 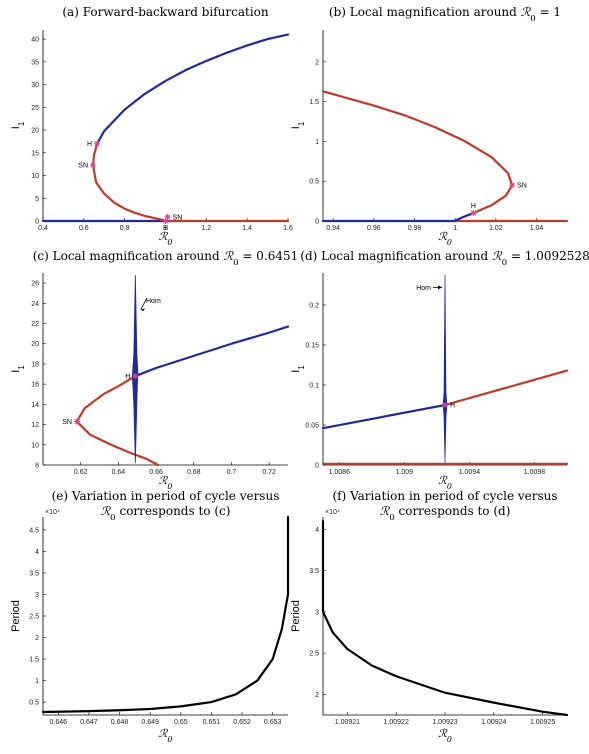 I want to click on x-tick-label-e: 0.648, so click(x=120, y=722).